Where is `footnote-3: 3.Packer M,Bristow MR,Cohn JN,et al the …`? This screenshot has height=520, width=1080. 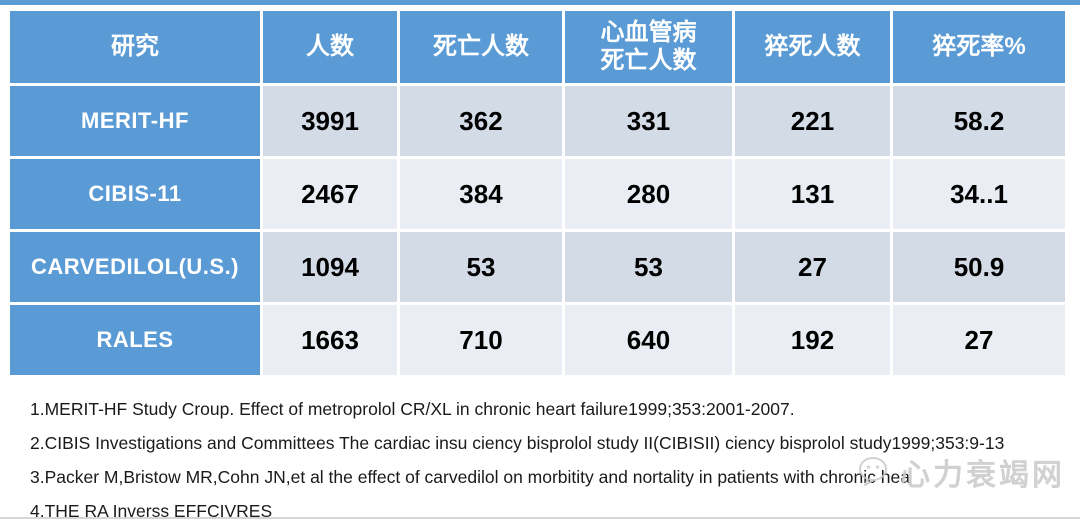 footnote-3: 3.Packer M,Bristow MR,Cohn JN,et al the … is located at coordinates (470, 477).